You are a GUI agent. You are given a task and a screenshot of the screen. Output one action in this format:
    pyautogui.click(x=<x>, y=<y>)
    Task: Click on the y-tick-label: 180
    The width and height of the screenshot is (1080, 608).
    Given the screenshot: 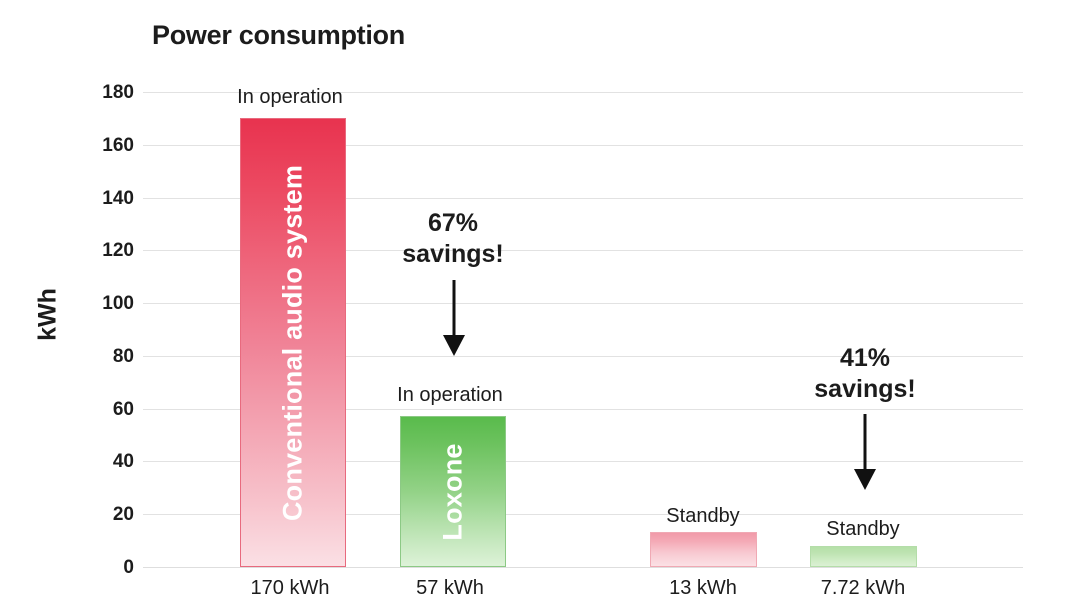 What is the action you would take?
    pyautogui.click(x=118, y=92)
    